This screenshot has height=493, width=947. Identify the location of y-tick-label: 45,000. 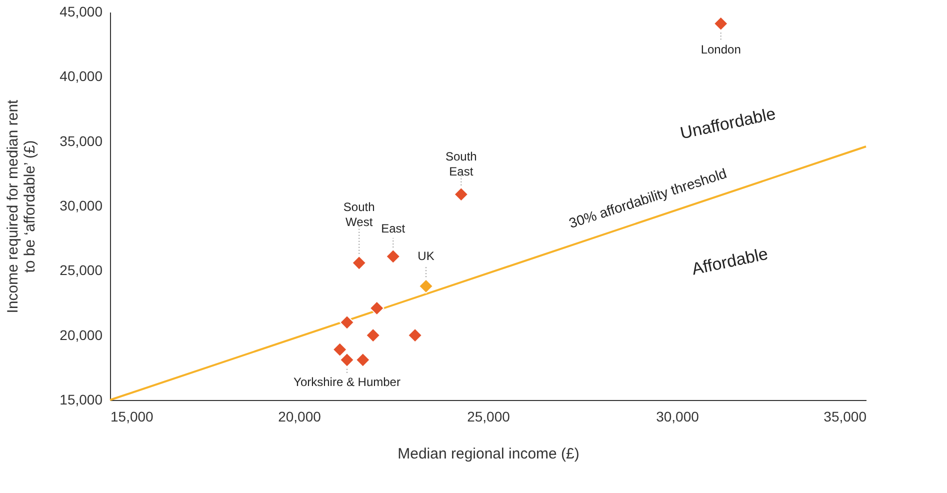
(81, 12).